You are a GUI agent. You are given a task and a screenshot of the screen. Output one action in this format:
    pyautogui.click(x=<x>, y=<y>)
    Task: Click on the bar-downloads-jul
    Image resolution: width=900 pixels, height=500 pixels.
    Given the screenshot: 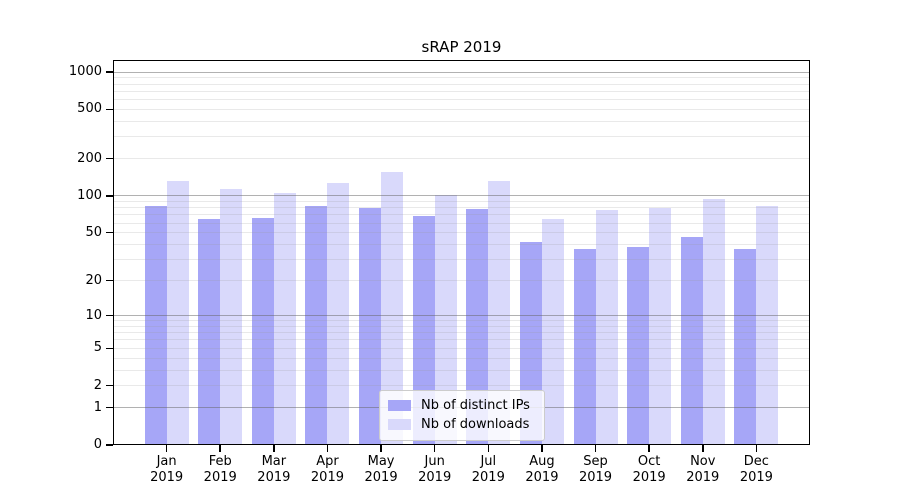 What is the action you would take?
    pyautogui.click(x=499, y=312)
    